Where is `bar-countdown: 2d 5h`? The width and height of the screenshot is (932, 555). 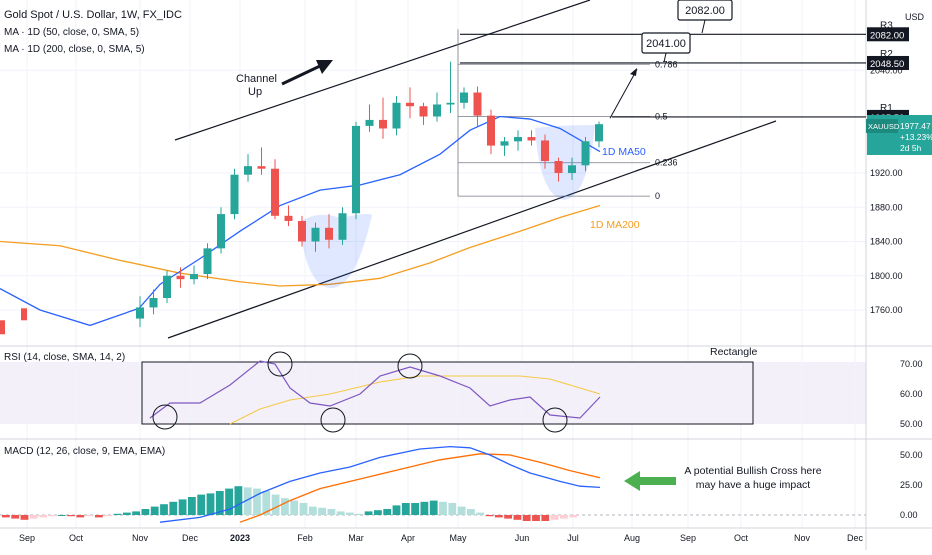
bar-countdown: 2d 5h is located at coordinates (911, 148).